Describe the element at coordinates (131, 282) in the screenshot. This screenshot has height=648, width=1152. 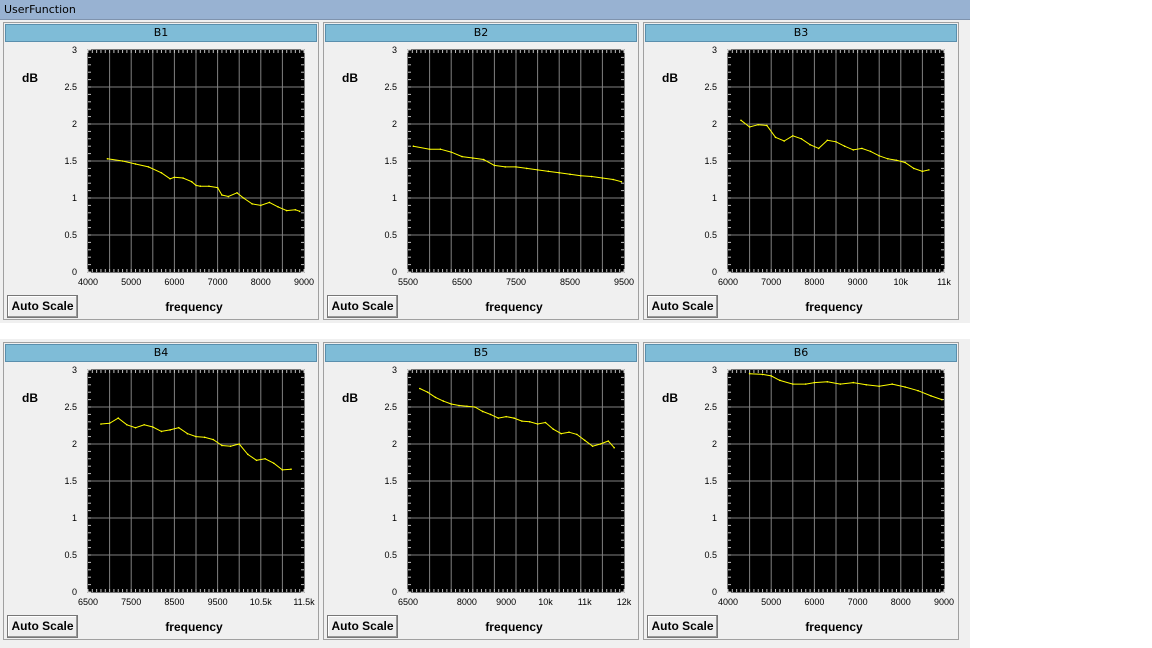
I see `x-tick-label: 5000` at that location.